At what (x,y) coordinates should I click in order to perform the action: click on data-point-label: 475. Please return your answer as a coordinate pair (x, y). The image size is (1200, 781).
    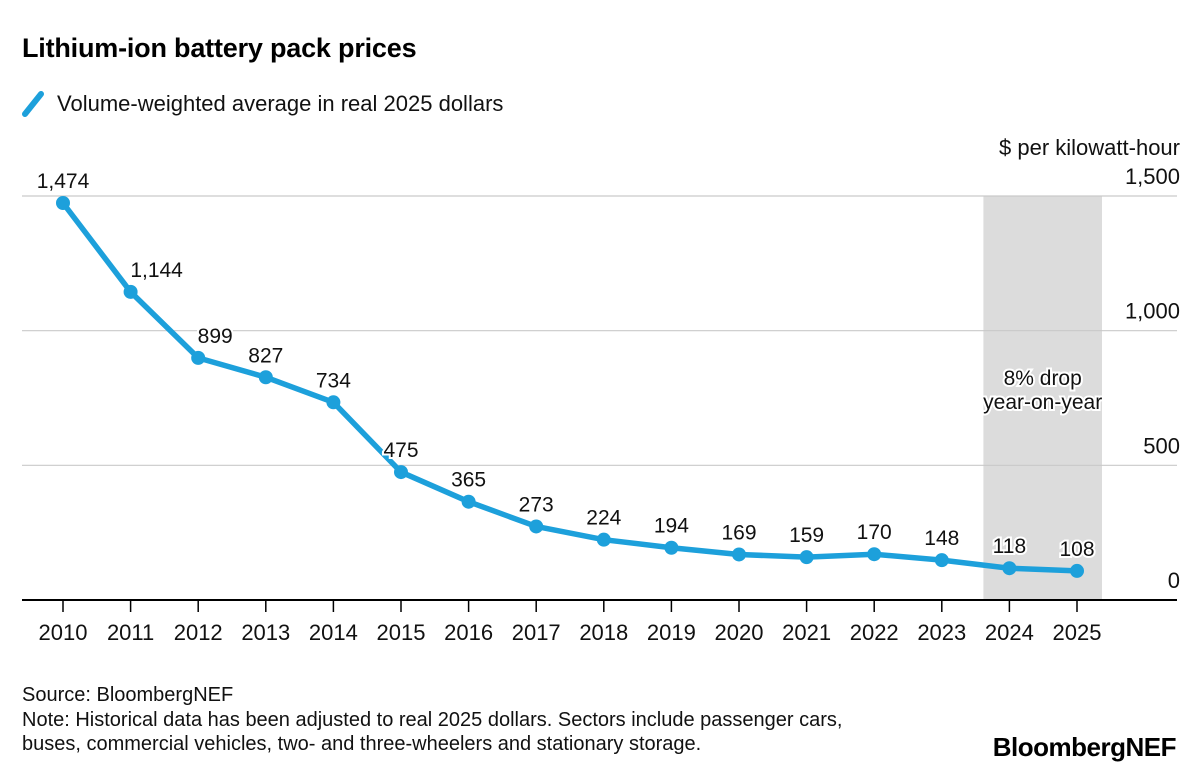
    Looking at the image, I should click on (400, 450).